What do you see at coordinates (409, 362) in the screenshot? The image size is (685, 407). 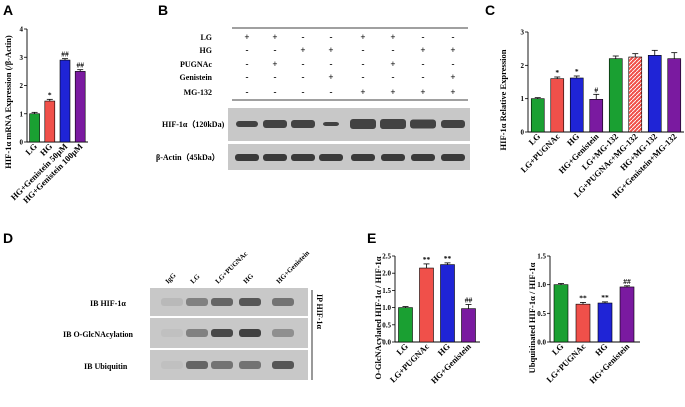 I see `category-label: LG+PUGNAc` at bounding box center [409, 362].